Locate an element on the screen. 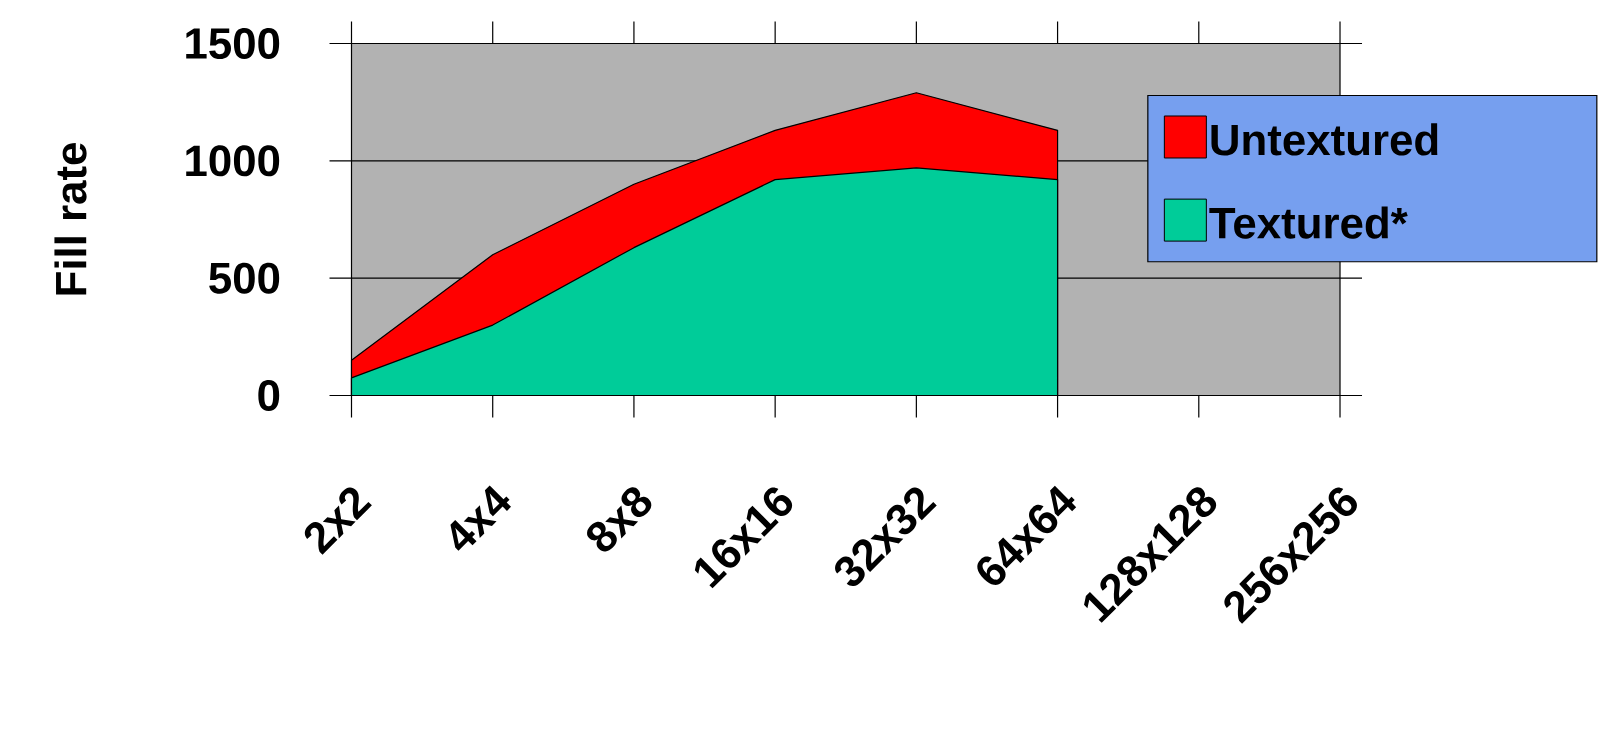 This screenshot has width=1617, height=747. y-axis-title: Fill rate is located at coordinates (70, 219).